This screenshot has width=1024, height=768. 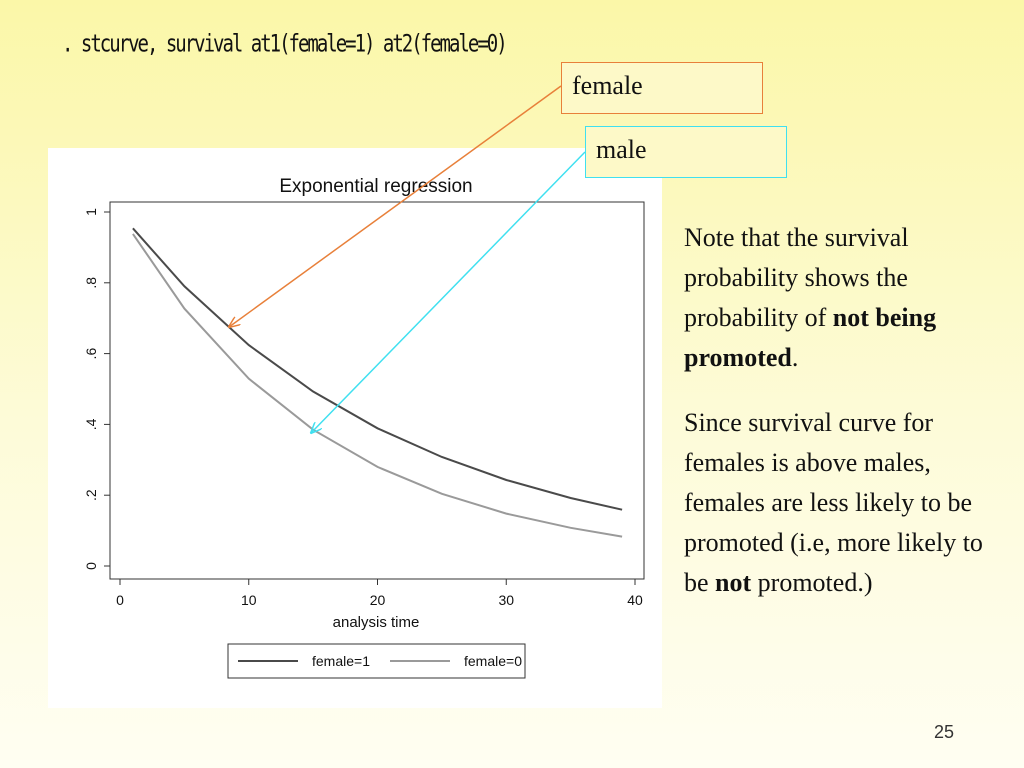 I want to click on x-tick-label: 20, so click(x=378, y=600).